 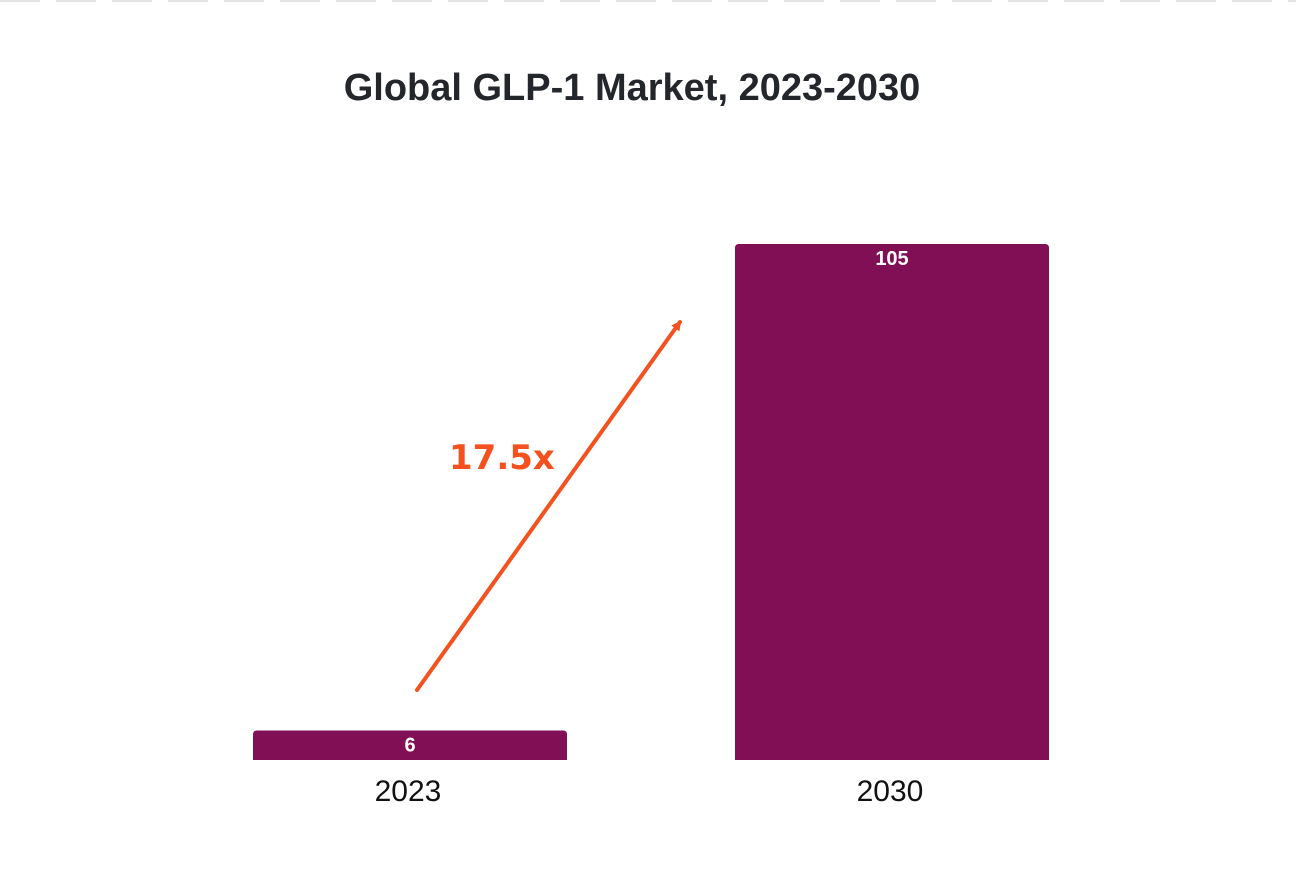 I want to click on x-axis-ticks: 2023 2030, so click(x=649, y=791).